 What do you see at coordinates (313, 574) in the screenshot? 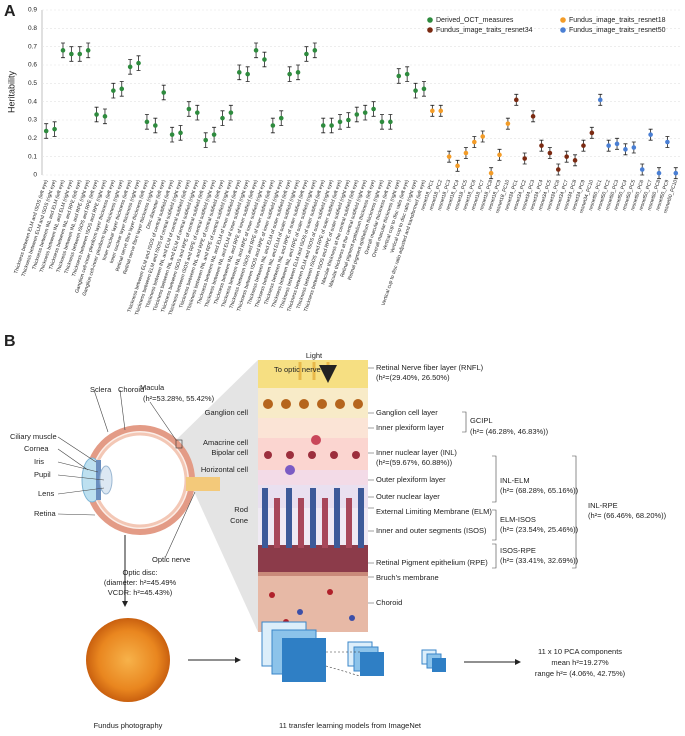
I see `bruch-layer` at bounding box center [313, 574].